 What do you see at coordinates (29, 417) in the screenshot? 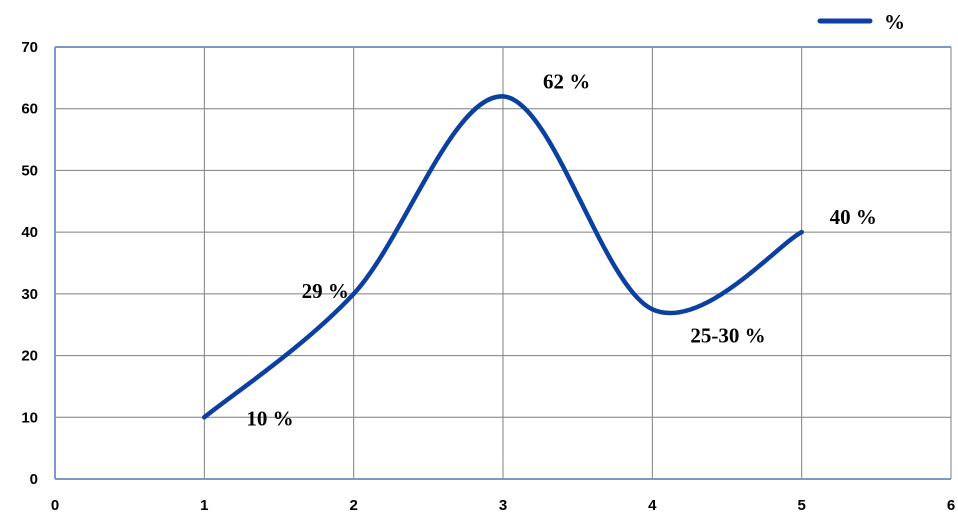
I see `y-tick-label: 10` at bounding box center [29, 417].